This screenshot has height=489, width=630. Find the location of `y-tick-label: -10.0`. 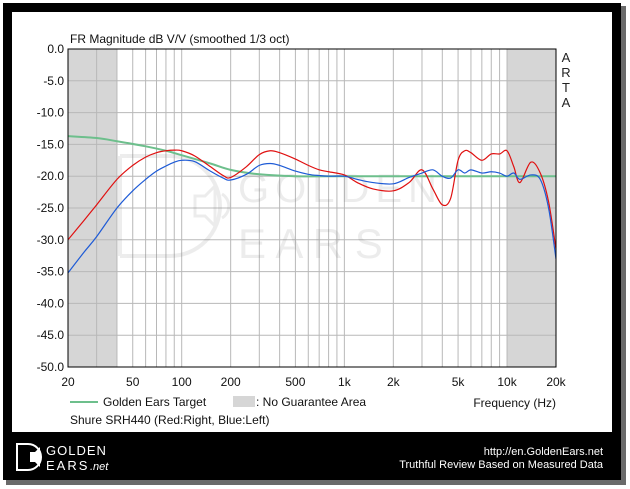

y-tick-label: -10.0 is located at coordinates (51, 113).